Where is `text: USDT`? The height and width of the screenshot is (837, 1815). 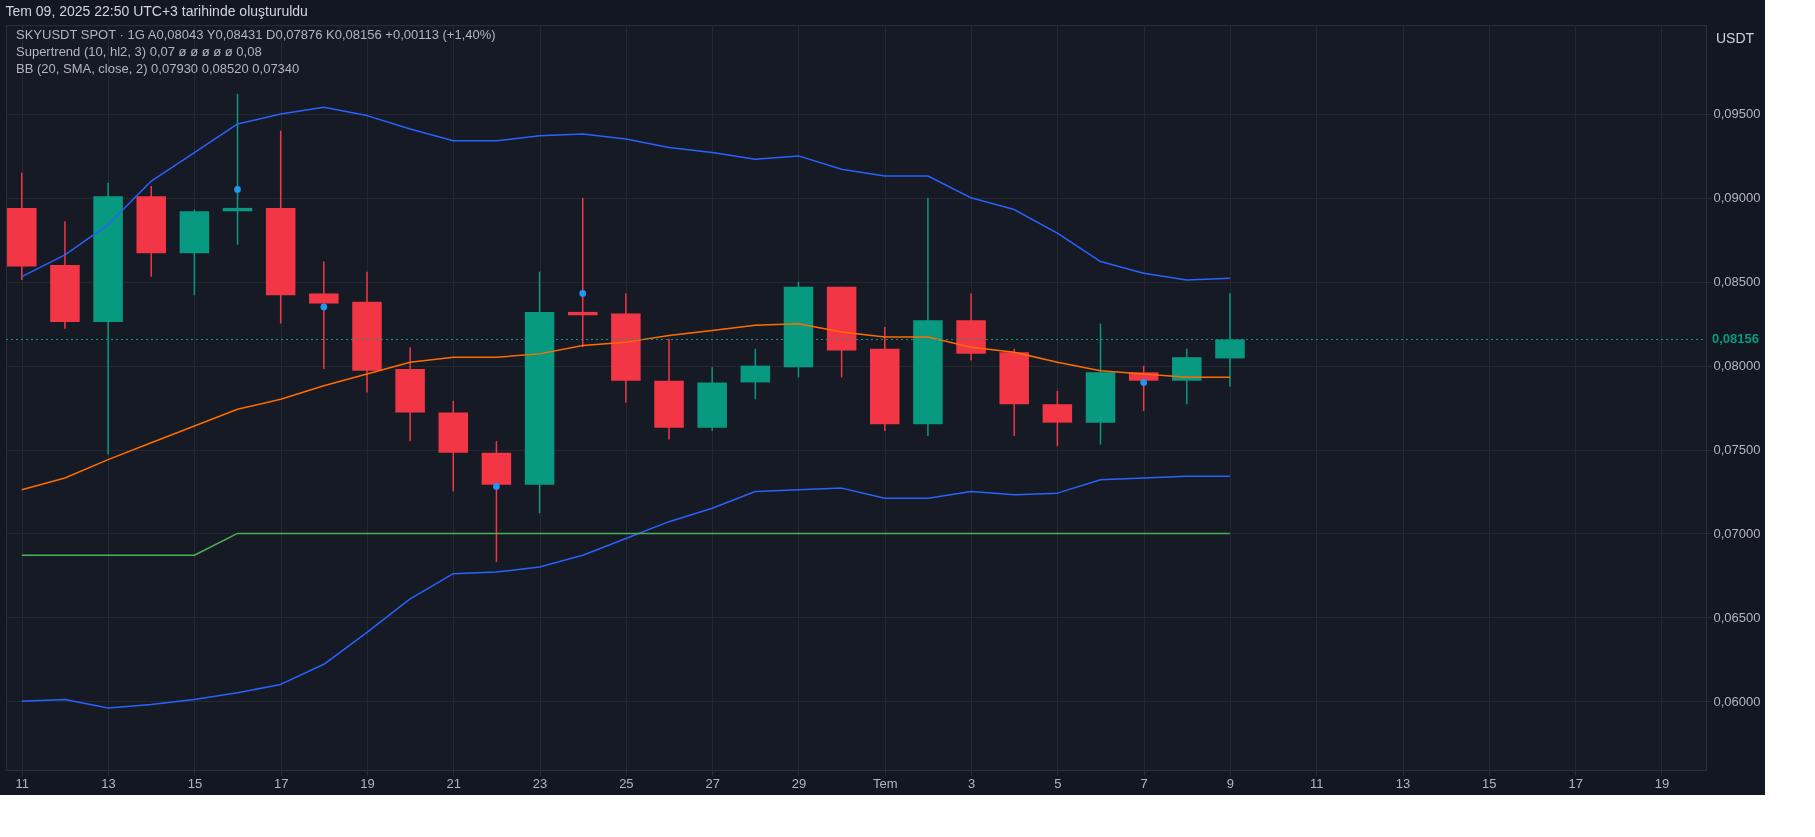
text: USDT is located at coordinates (1735, 38).